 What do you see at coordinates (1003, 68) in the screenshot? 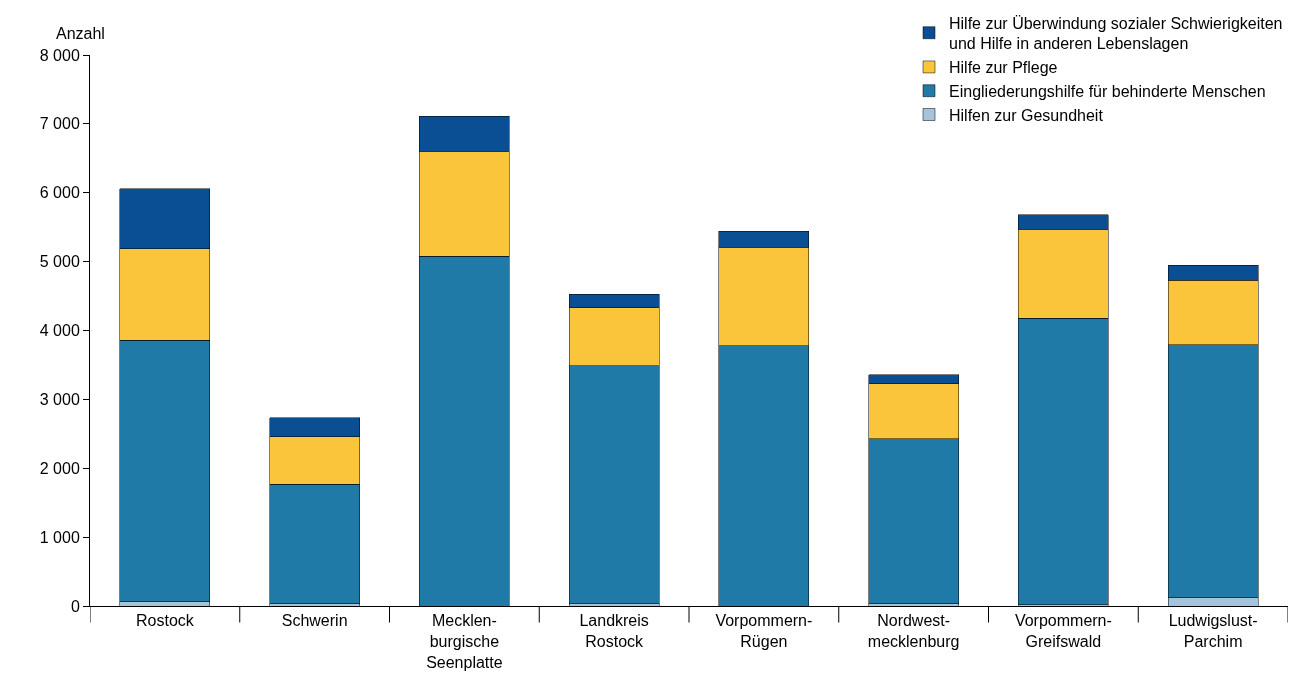
I see `legend-label: Hilfe zur Pflege` at bounding box center [1003, 68].